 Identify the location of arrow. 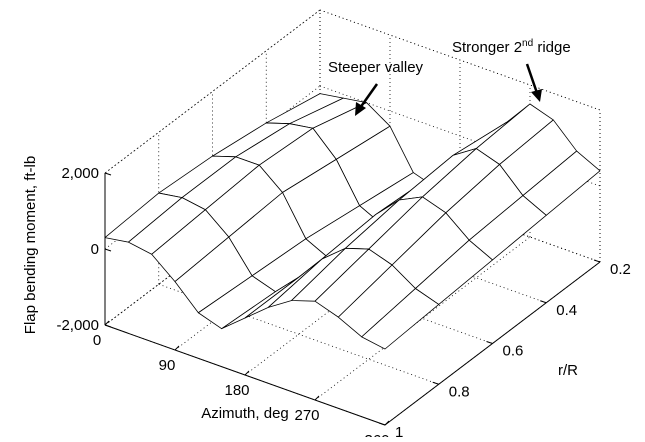
(448, 89).